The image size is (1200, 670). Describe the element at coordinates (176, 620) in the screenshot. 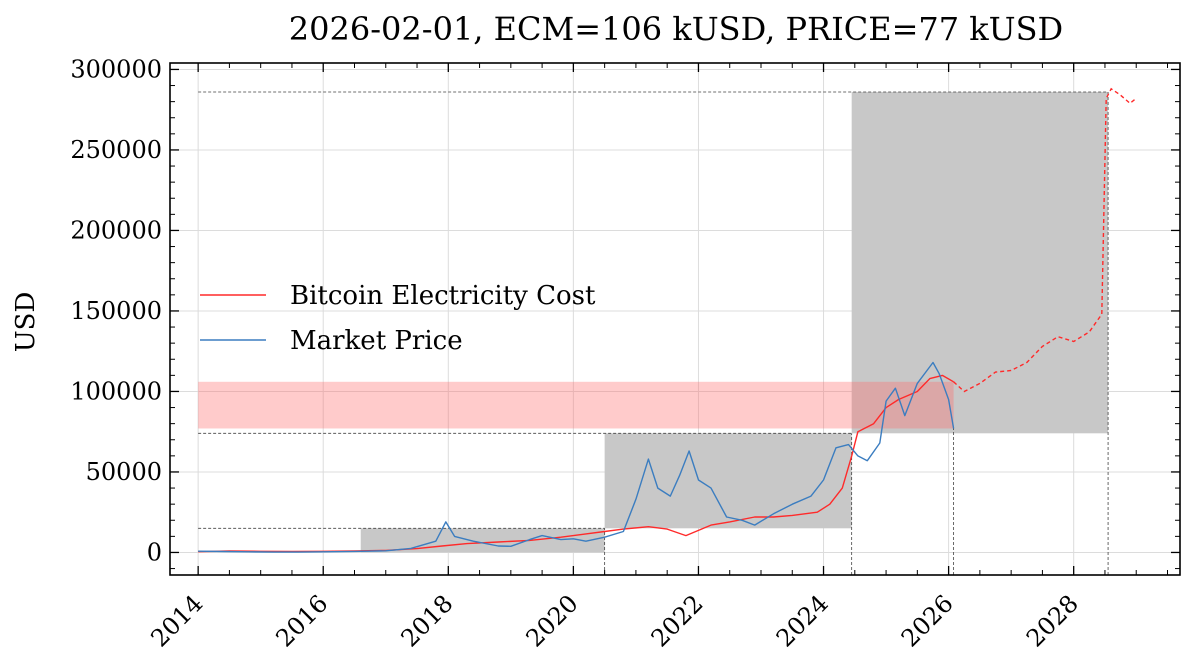

I see `x-tick-label: 2014` at that location.